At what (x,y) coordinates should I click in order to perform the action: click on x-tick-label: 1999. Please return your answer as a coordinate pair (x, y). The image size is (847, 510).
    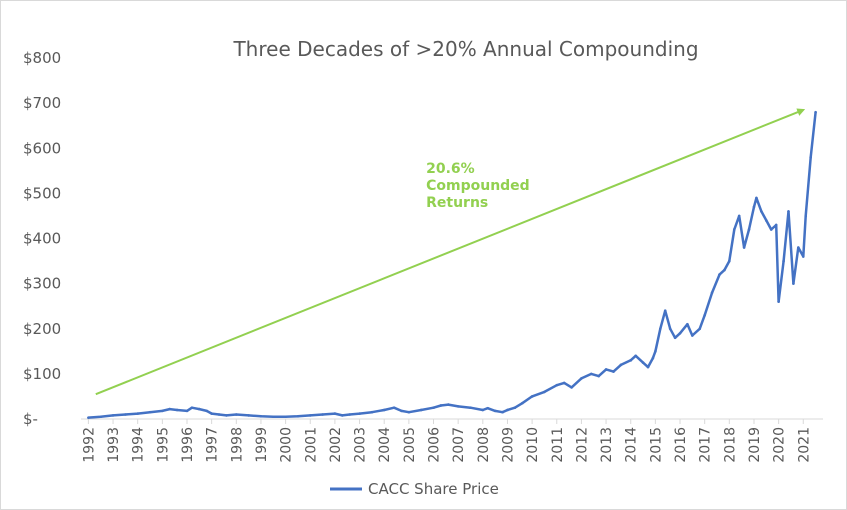
    Looking at the image, I should click on (262, 445).